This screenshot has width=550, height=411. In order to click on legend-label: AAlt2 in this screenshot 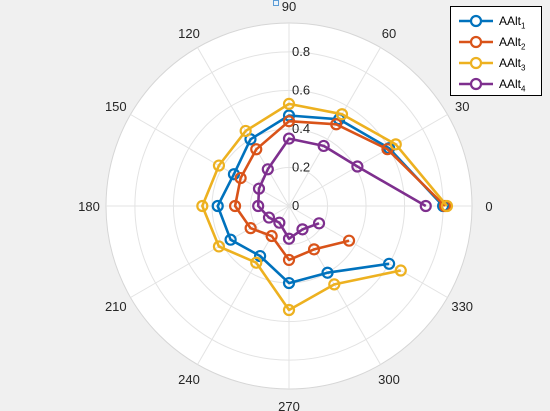, I will do `click(512, 43)`.